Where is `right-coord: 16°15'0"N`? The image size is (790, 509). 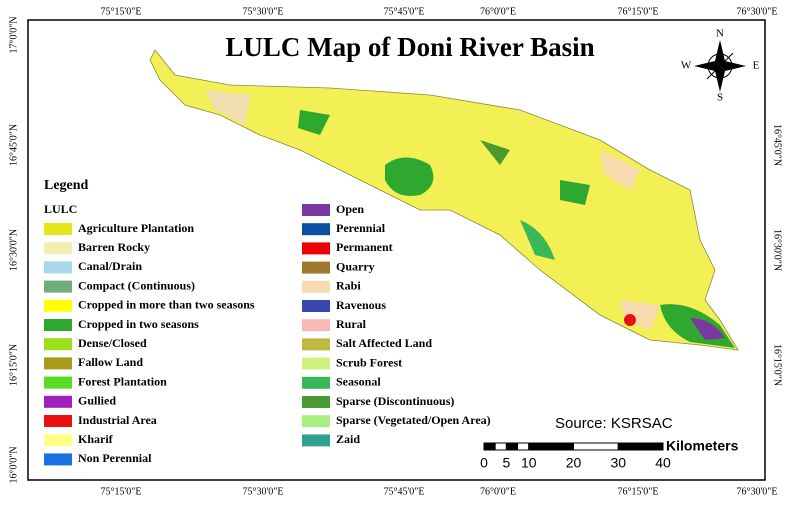 right-coord: 16°15'0"N is located at coordinates (777, 365).